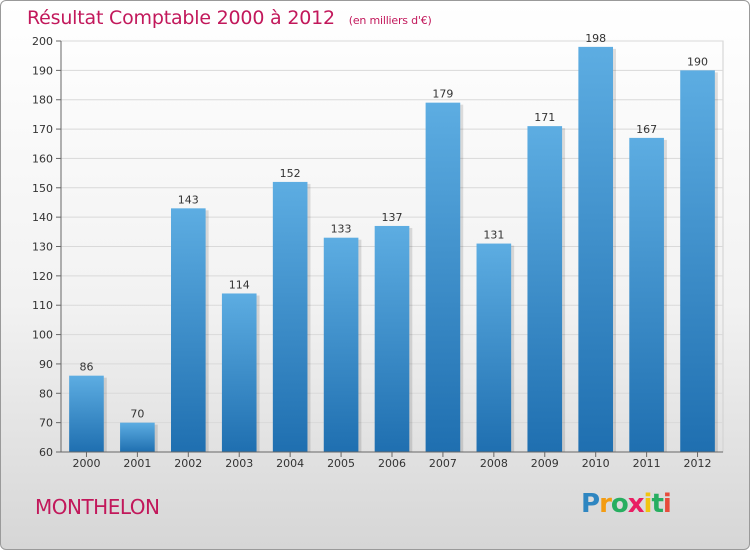  What do you see at coordinates (46, 393) in the screenshot?
I see `y-tick-label: 80` at bounding box center [46, 393].